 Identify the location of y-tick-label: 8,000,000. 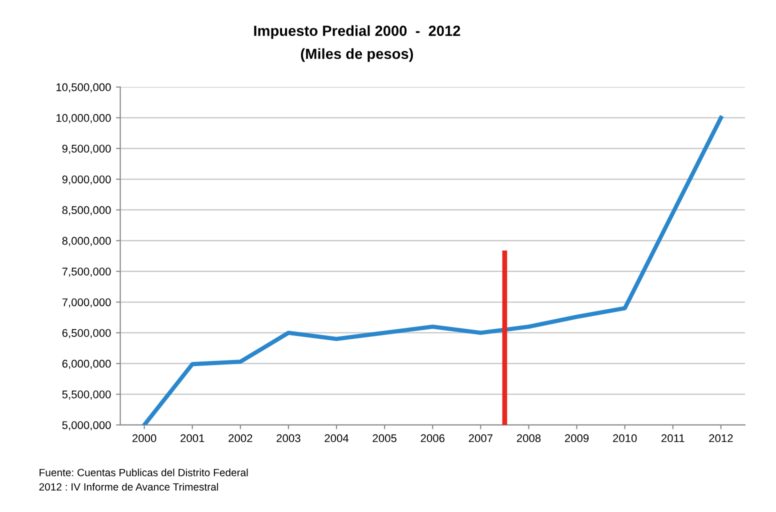
(86, 241).